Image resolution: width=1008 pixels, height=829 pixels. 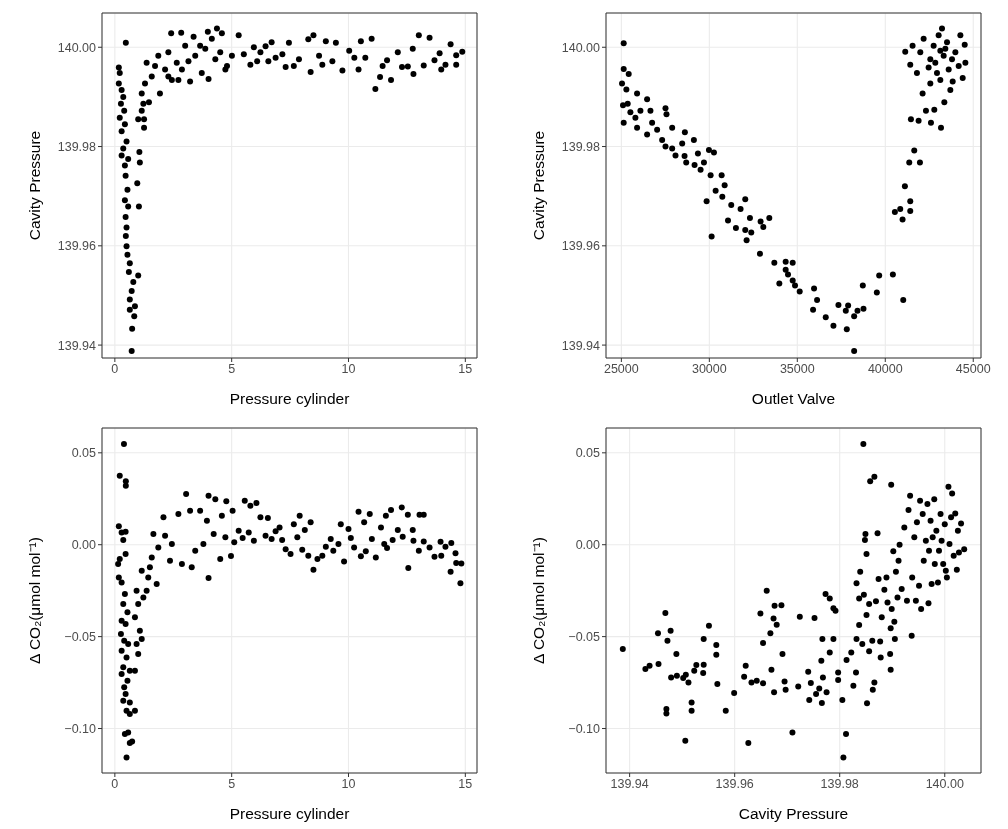 What do you see at coordinates (839, 783) in the screenshot?
I see `x-tick-label: 139.98` at bounding box center [839, 783].